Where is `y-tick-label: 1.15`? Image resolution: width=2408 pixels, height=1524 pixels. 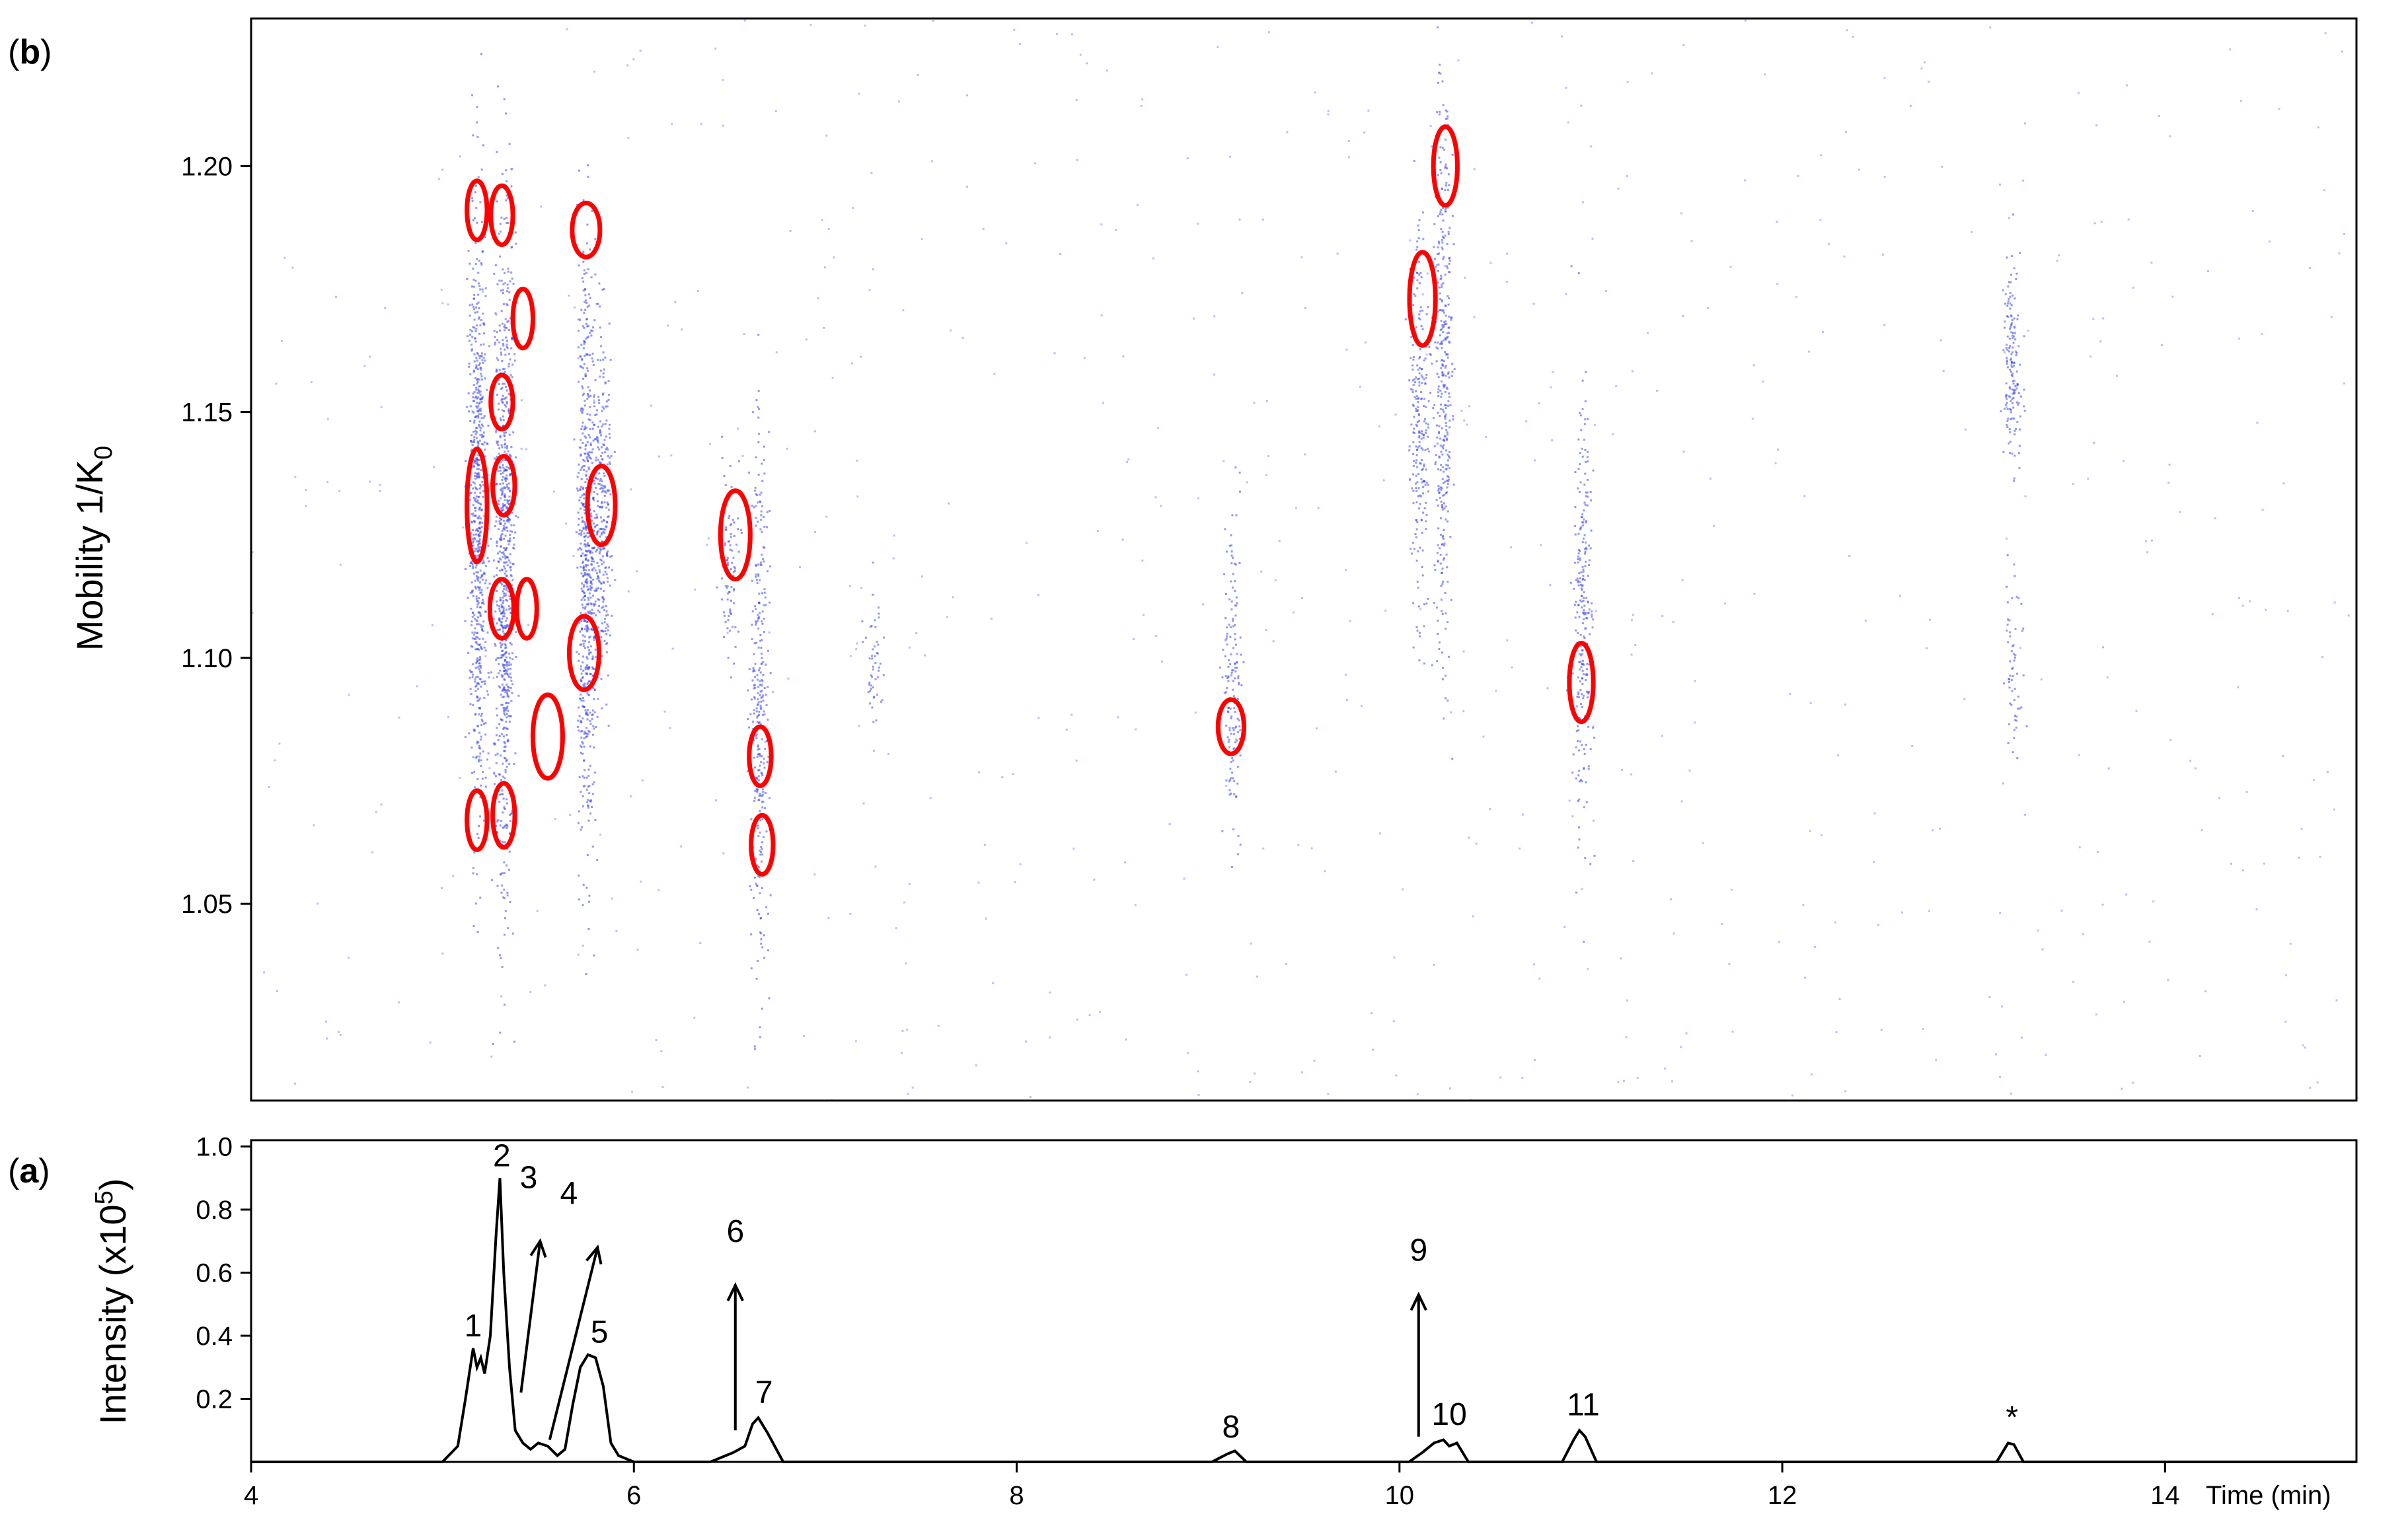 y-tick-label: 1.15 is located at coordinates (207, 412).